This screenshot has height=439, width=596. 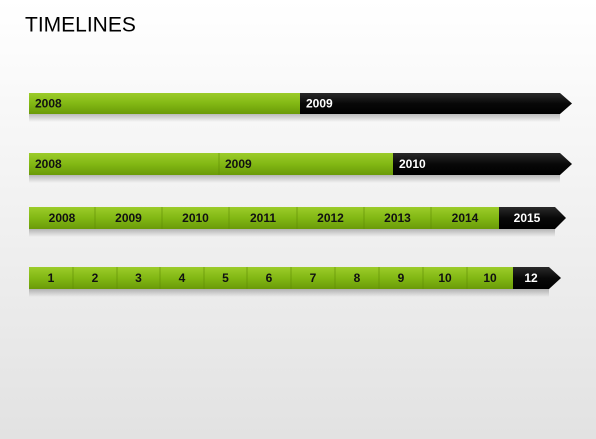 I want to click on segment-label: 2011, so click(x=263, y=218).